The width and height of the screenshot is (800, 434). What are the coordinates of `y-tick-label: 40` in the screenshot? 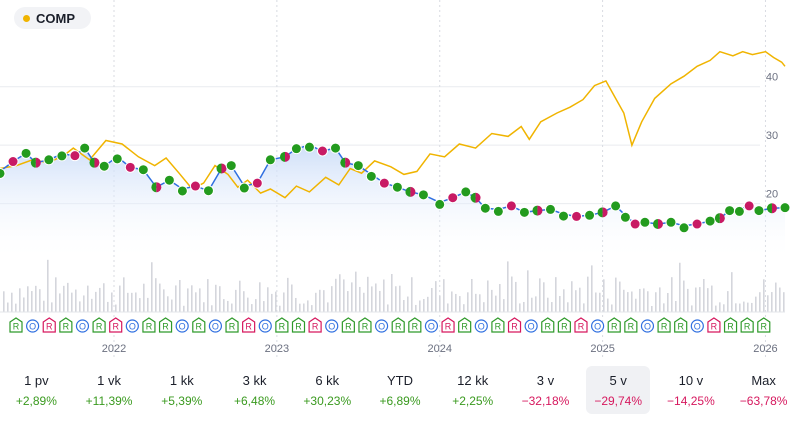 It's located at (772, 78).